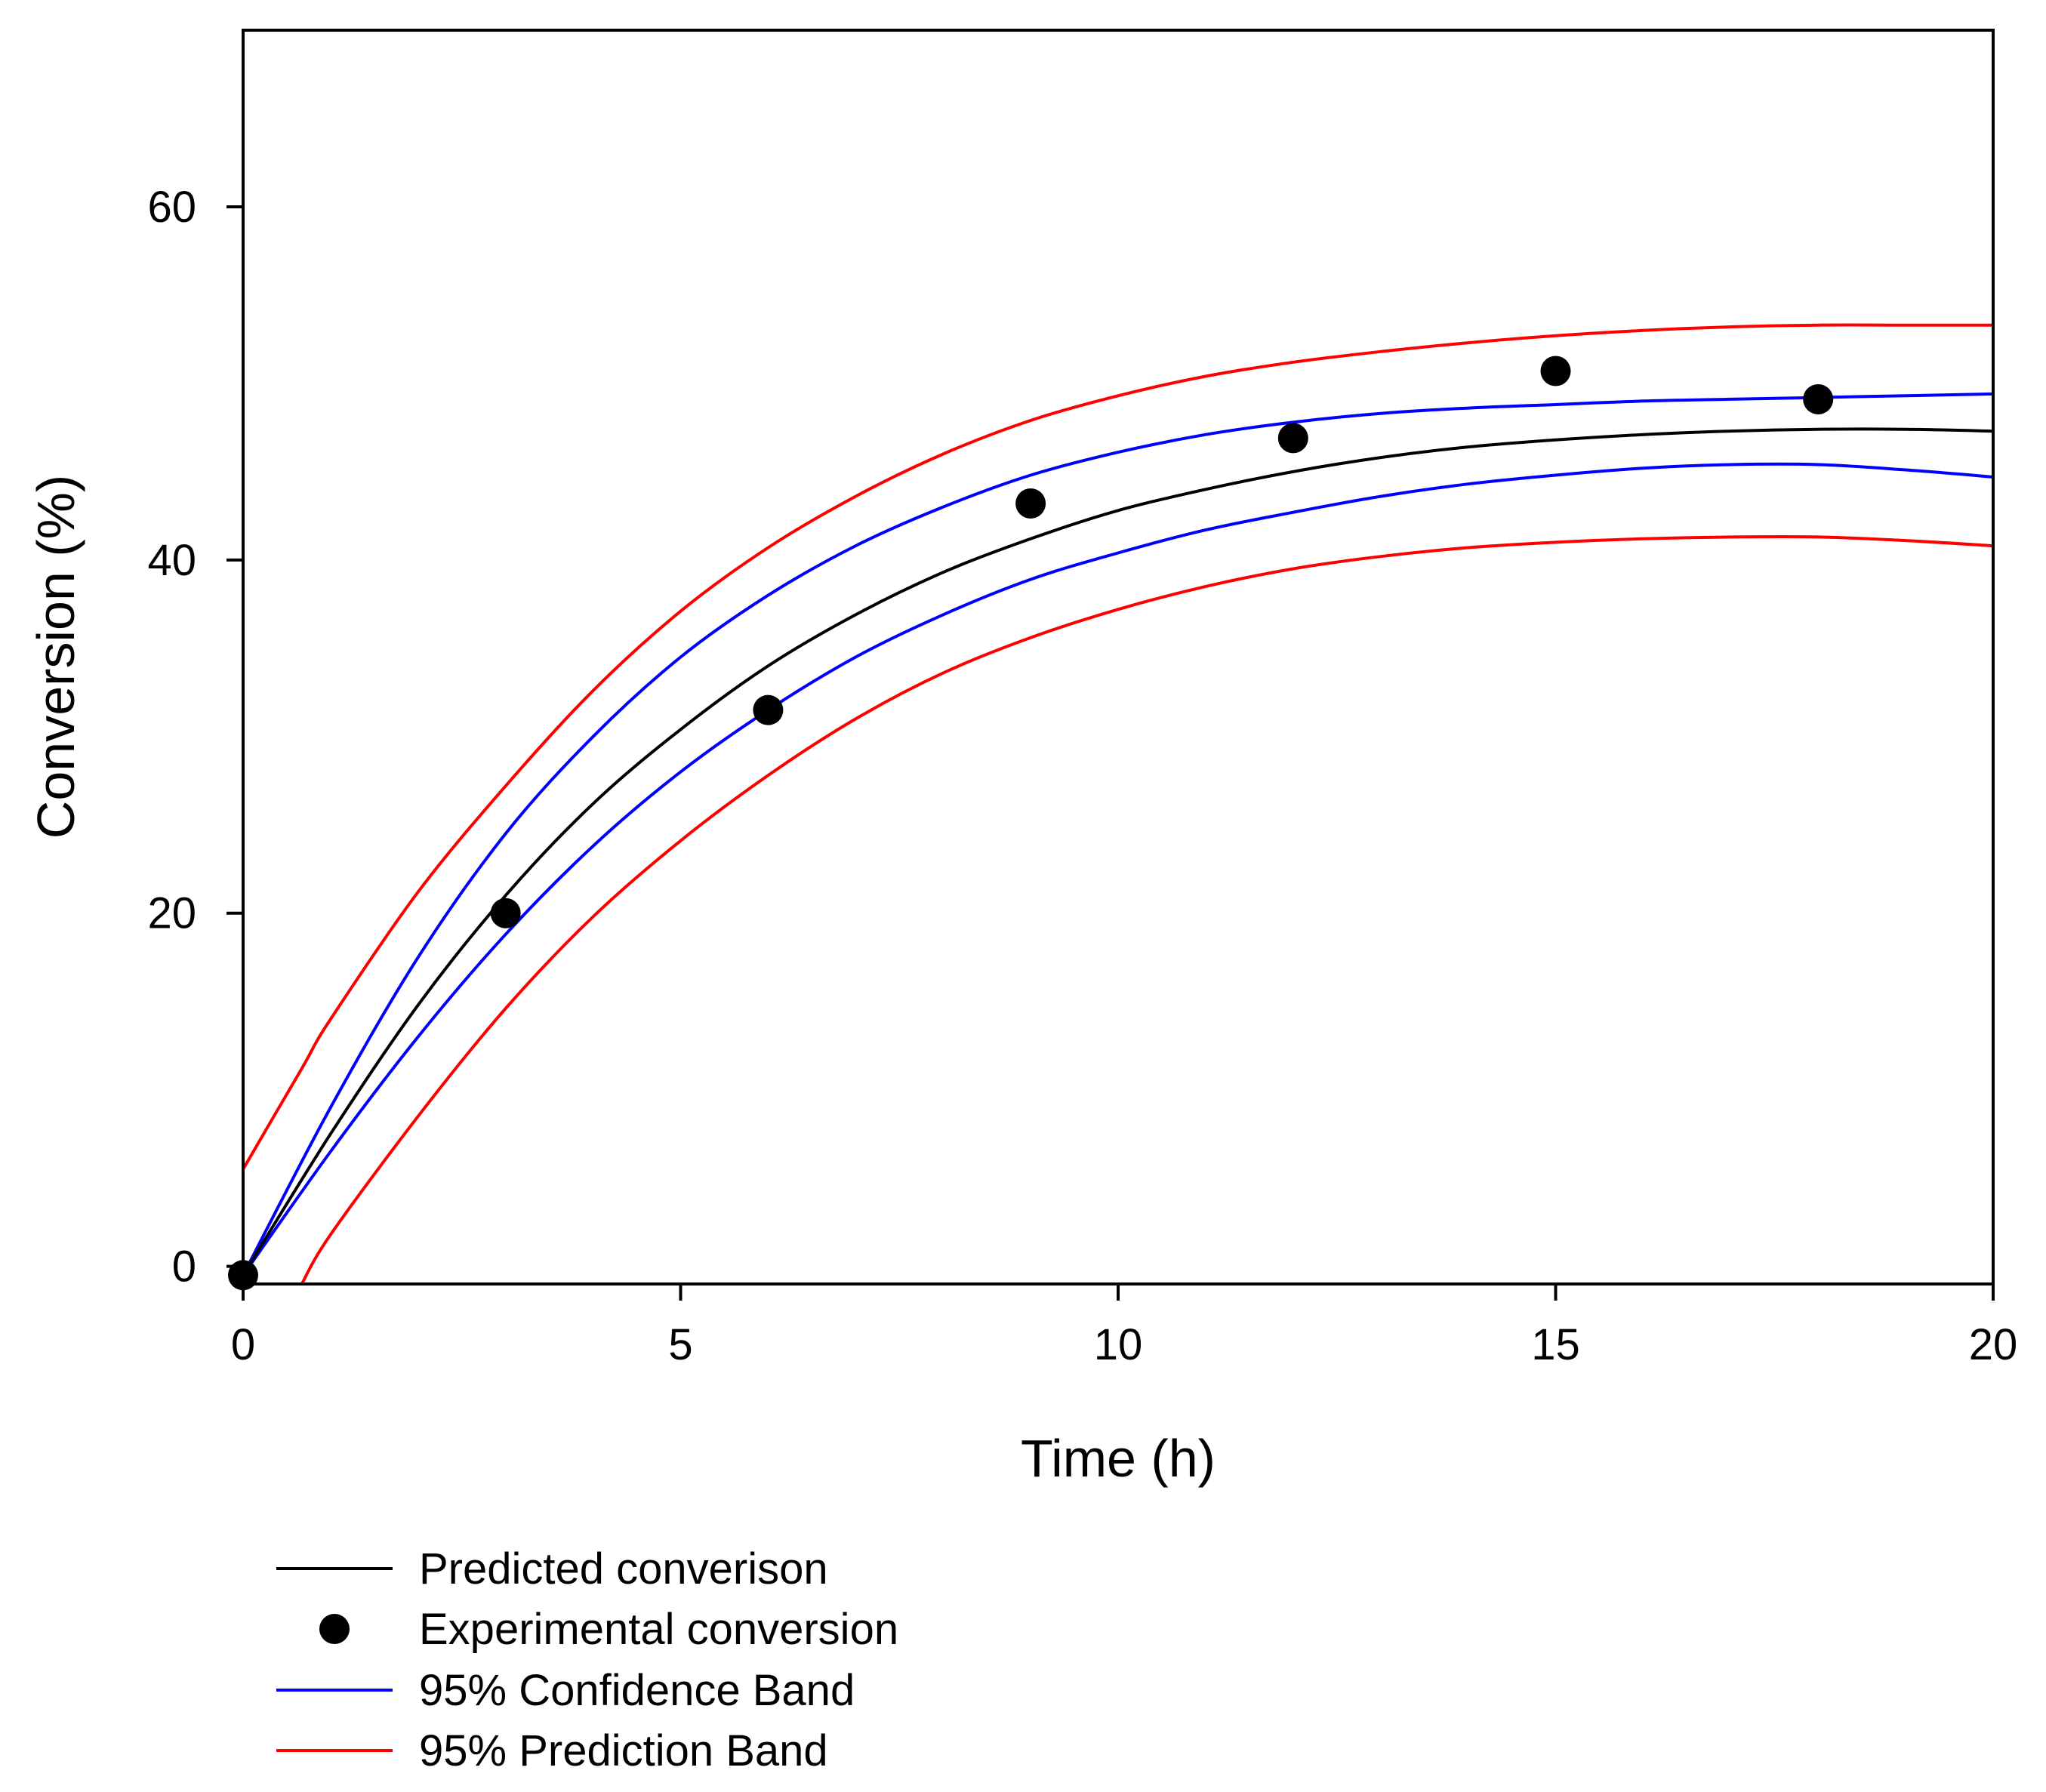  I want to click on legend-label-predicted: Predicted converison, so click(623, 1569).